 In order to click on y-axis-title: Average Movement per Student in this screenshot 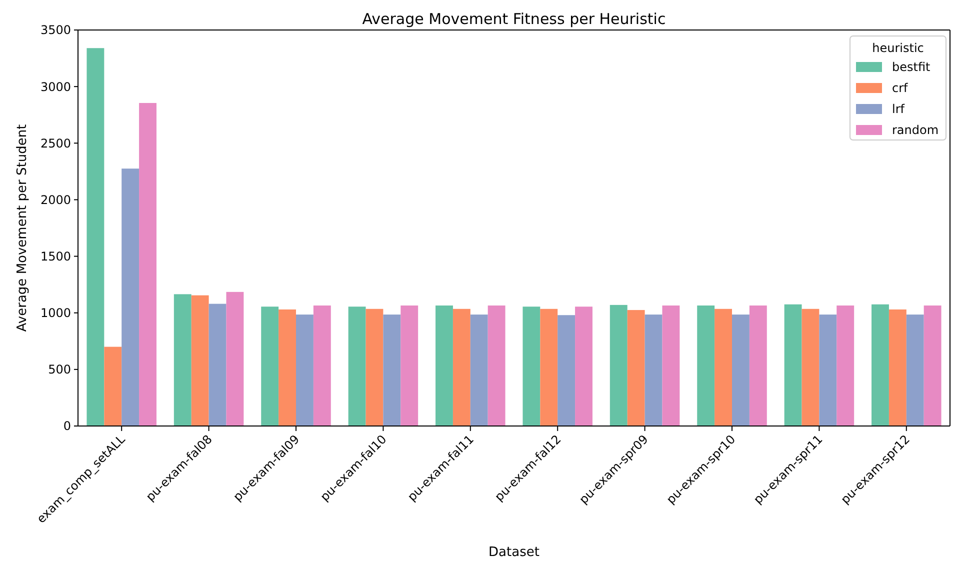, I will do `click(22, 228)`.